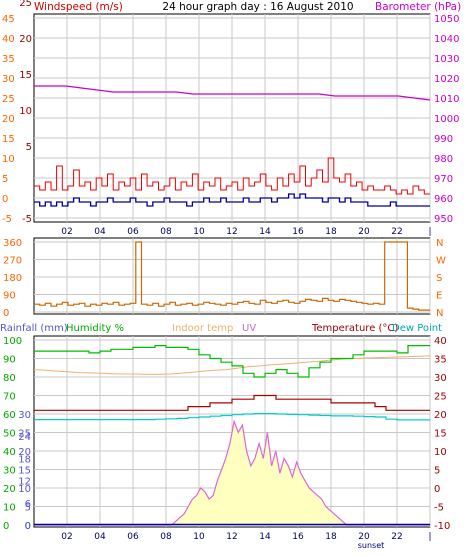 Image resolution: width=468 pixels, height=557 pixels. What do you see at coordinates (418, 7) in the screenshot?
I see `barometer-axis-title: Barometer (hPa)` at bounding box center [418, 7].